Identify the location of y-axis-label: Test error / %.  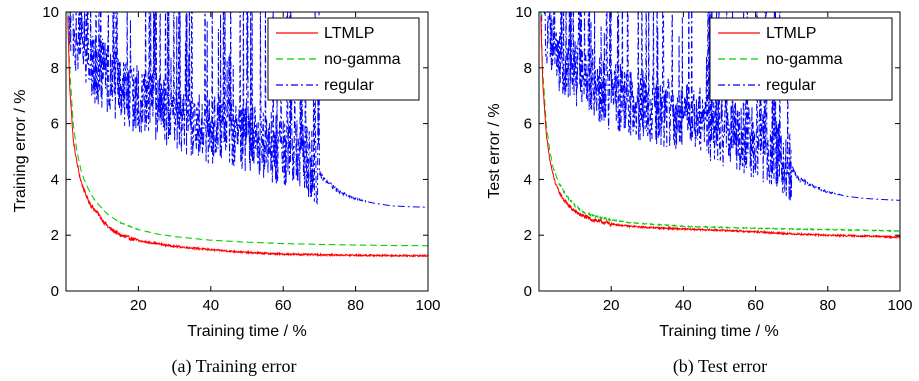
(494, 150).